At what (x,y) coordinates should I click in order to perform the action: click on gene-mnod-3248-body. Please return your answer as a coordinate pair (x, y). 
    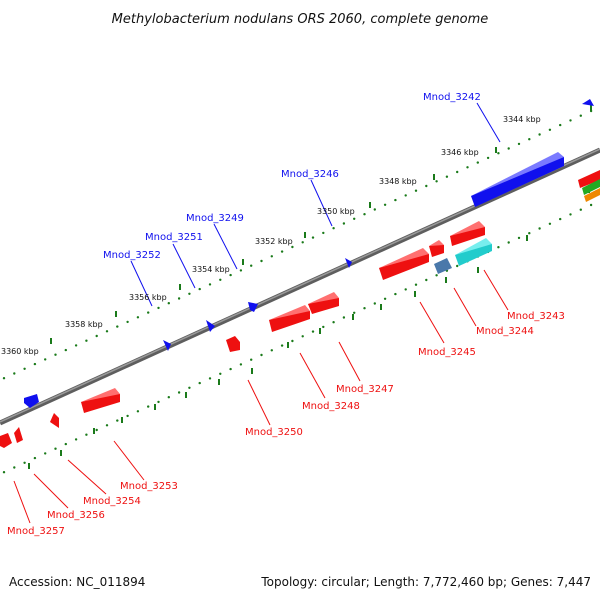
    Looking at the image, I should click on (289, 321).